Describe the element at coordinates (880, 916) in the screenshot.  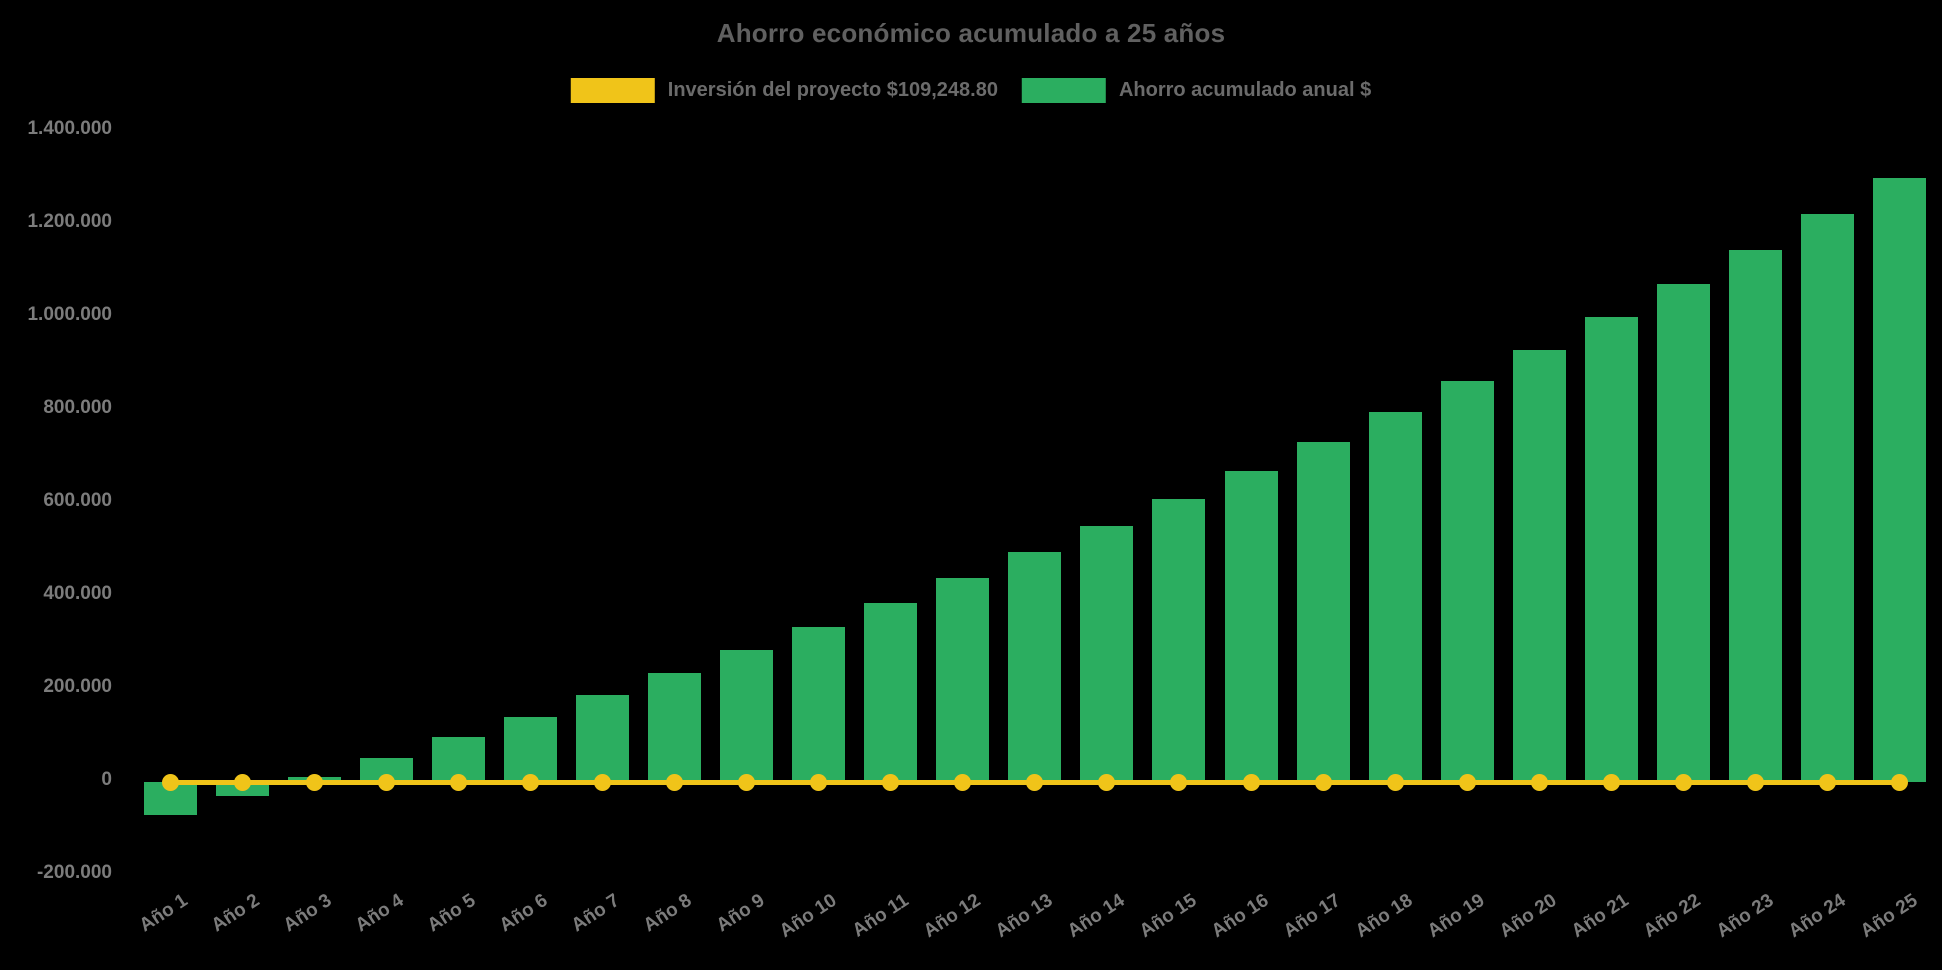
I see `x-axis-label-año-11: Año 11` at that location.